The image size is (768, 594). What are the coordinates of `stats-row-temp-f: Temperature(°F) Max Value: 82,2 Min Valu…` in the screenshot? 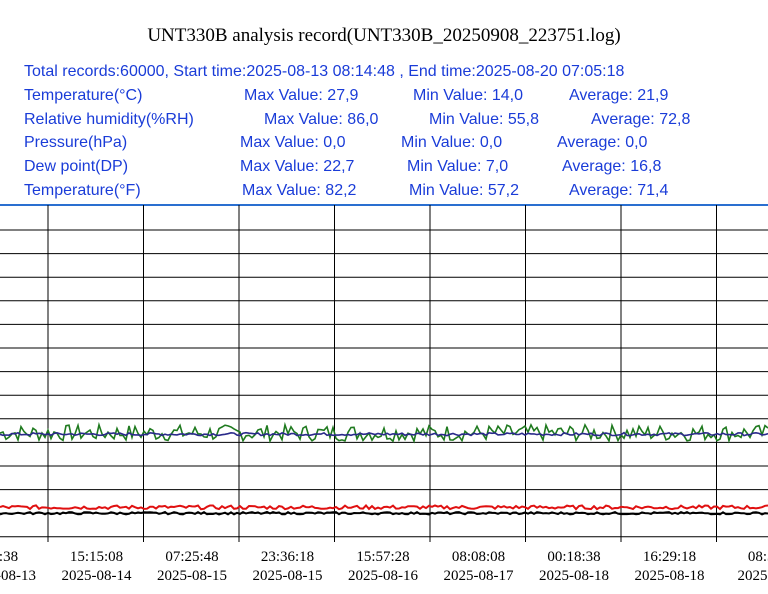 It's located at (346, 191).